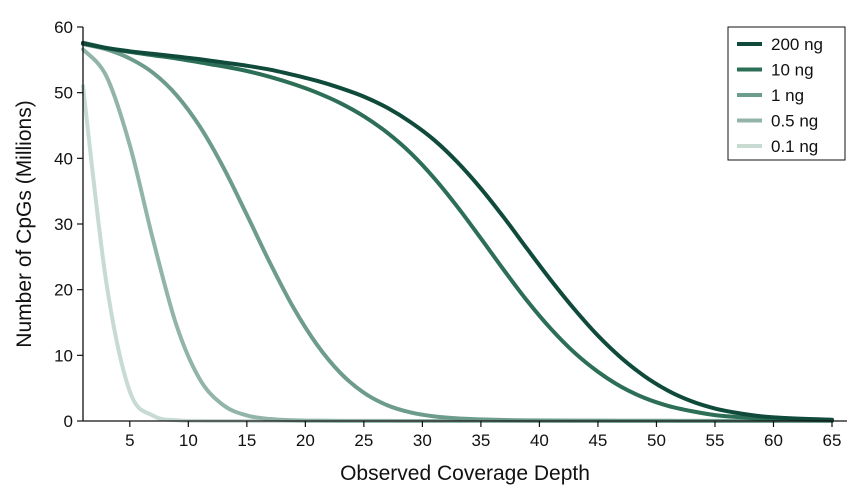 This screenshot has height=499, width=865. I want to click on x-tick-label: 25, so click(363, 440).